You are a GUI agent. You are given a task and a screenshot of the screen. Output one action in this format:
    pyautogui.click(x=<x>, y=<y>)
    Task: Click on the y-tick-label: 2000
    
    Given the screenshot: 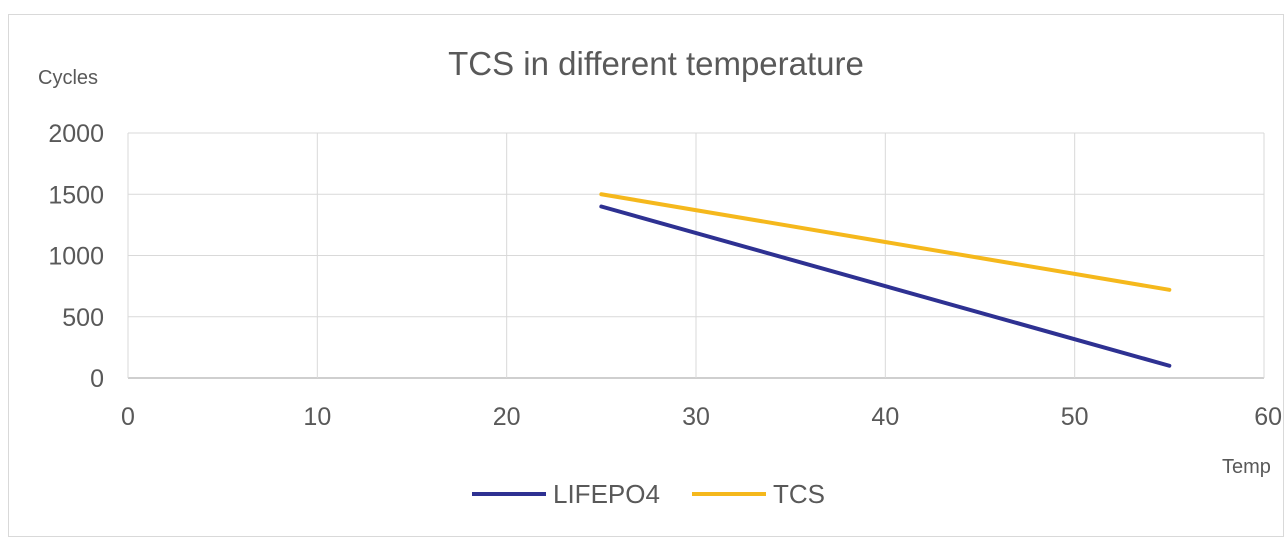 What is the action you would take?
    pyautogui.click(x=76, y=134)
    